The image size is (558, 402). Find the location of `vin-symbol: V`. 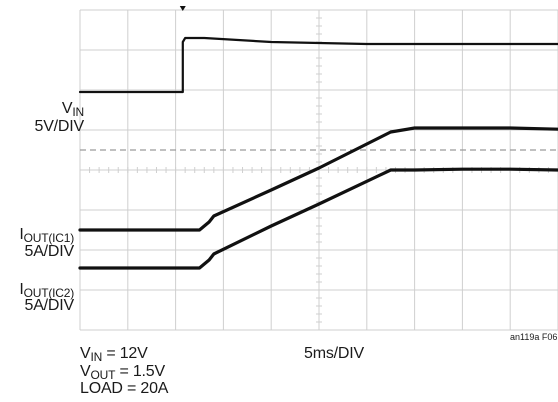

vin-symbol: V is located at coordinates (67, 108).